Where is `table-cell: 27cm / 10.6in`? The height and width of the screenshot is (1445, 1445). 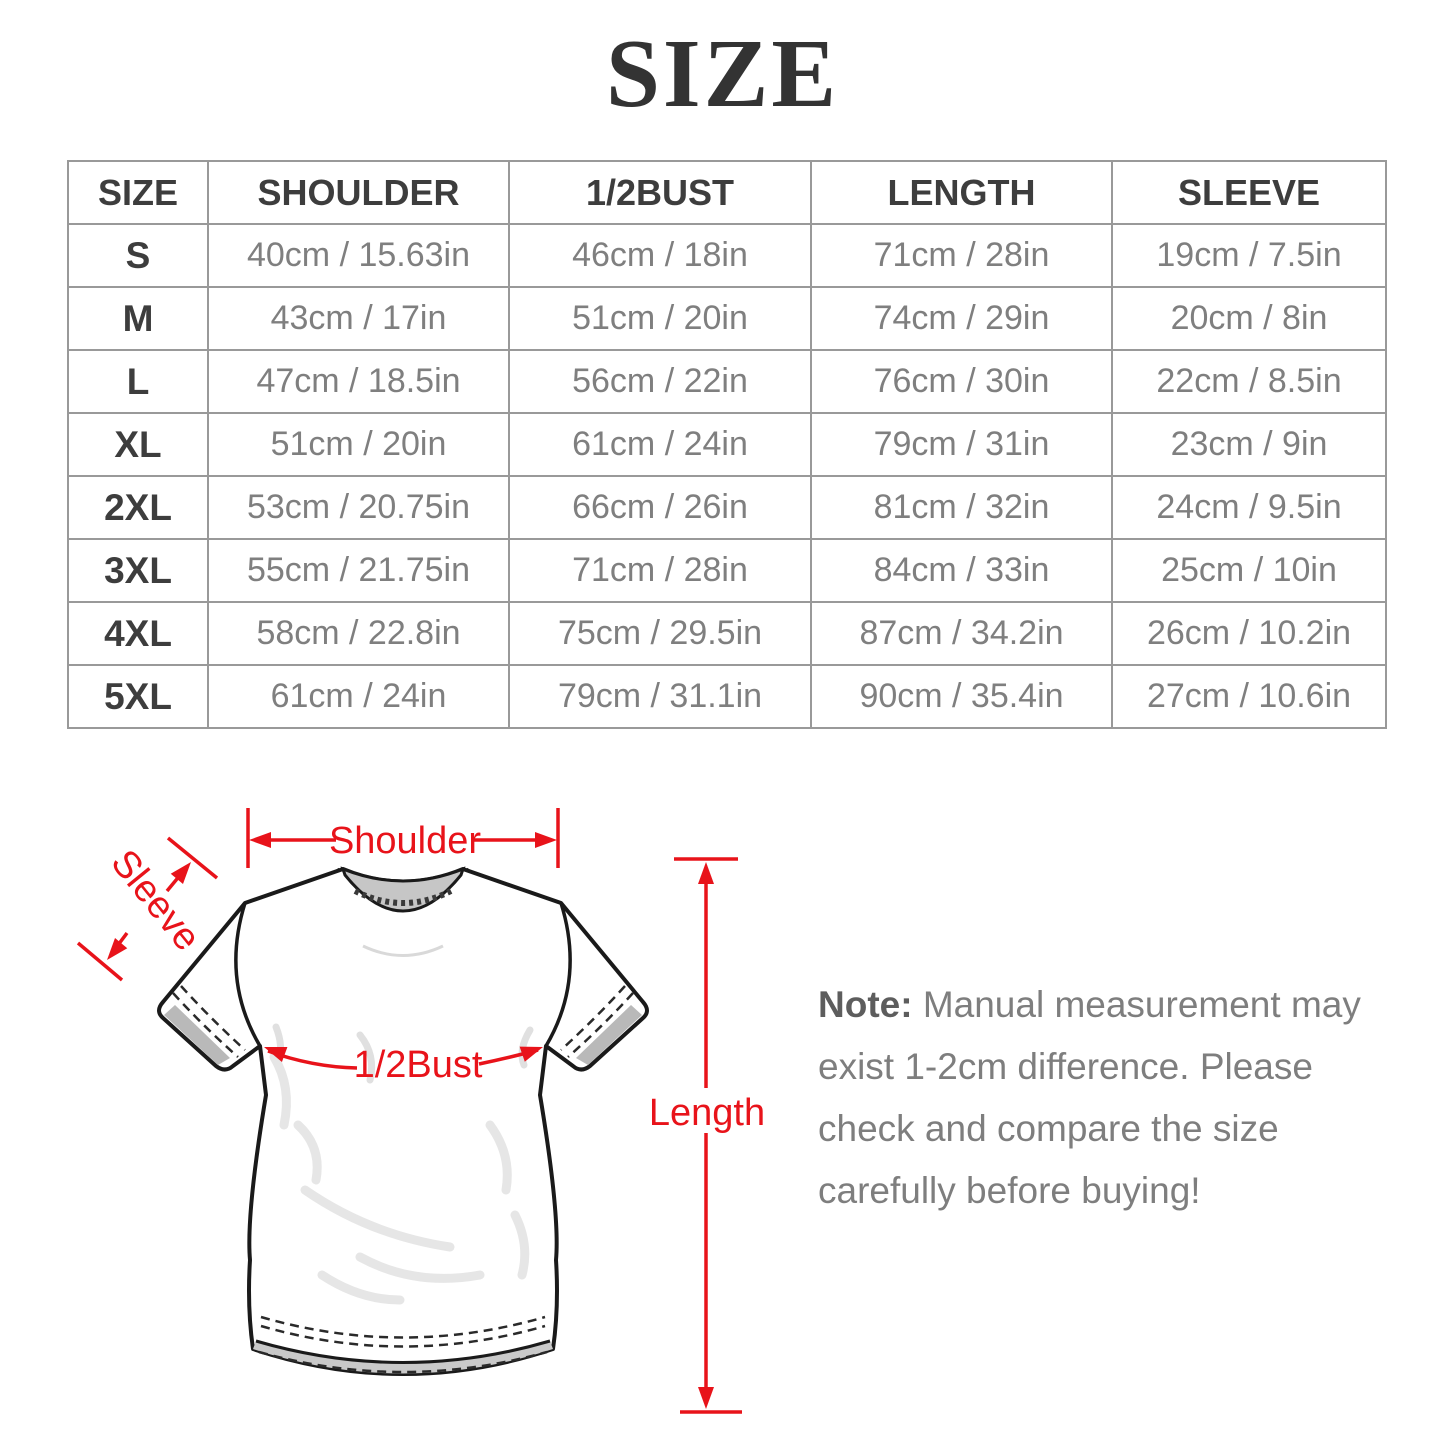
table-cell: 27cm / 10.6in is located at coordinates (1249, 696).